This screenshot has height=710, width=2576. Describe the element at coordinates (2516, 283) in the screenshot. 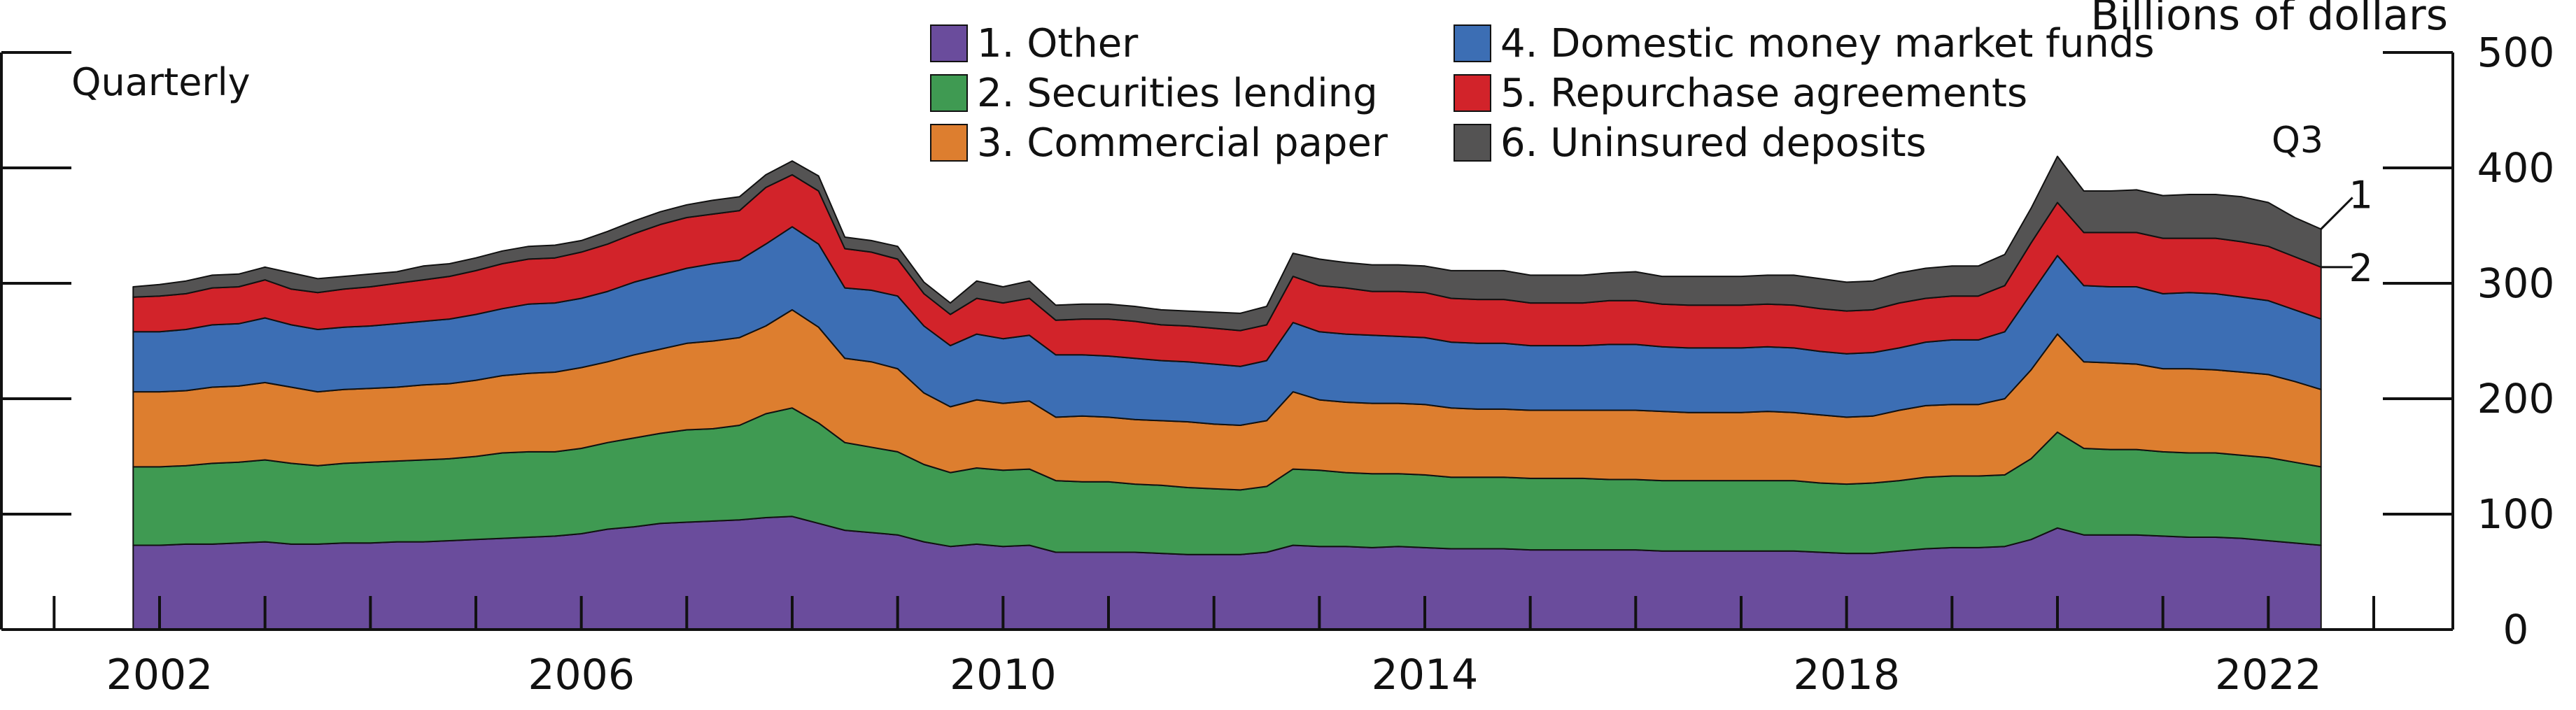

I see `y-tick-label: 300` at that location.